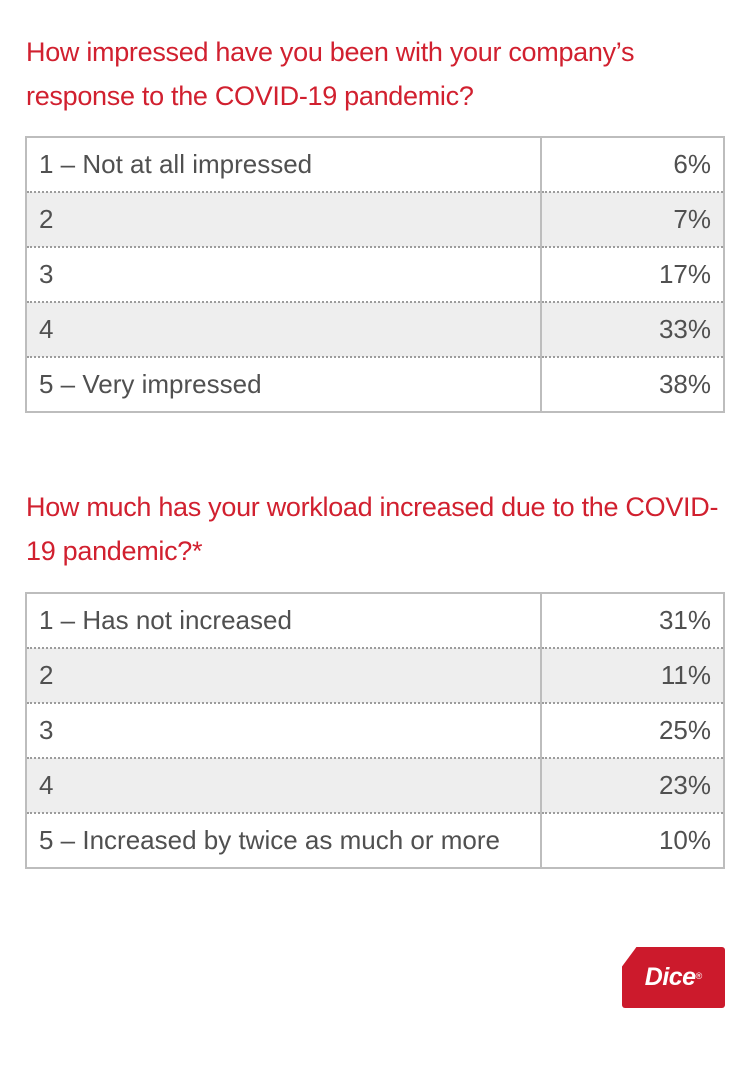 This screenshot has width=750, height=1071. I want to click on row-value: 10%, so click(632, 840).